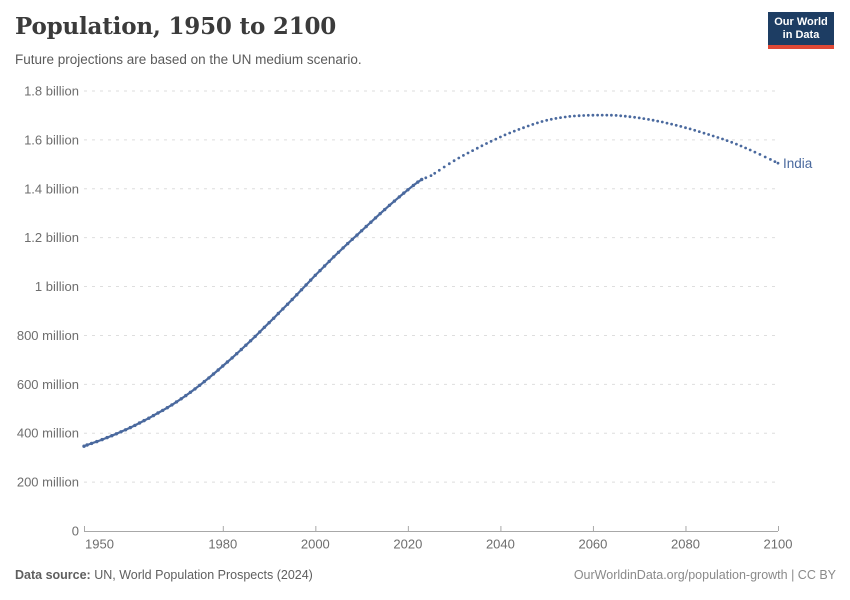 This screenshot has height=600, width=850. Describe the element at coordinates (48, 384) in the screenshot. I see `y-tick-label: 600 million` at that location.